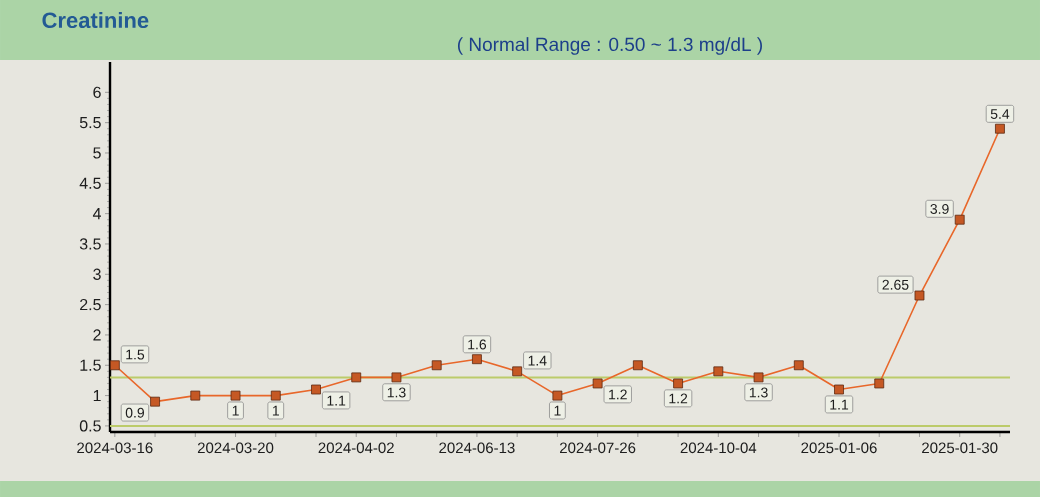 This screenshot has height=497, width=1040. What do you see at coordinates (97, 396) in the screenshot?
I see `y-tick-label: 1` at bounding box center [97, 396].